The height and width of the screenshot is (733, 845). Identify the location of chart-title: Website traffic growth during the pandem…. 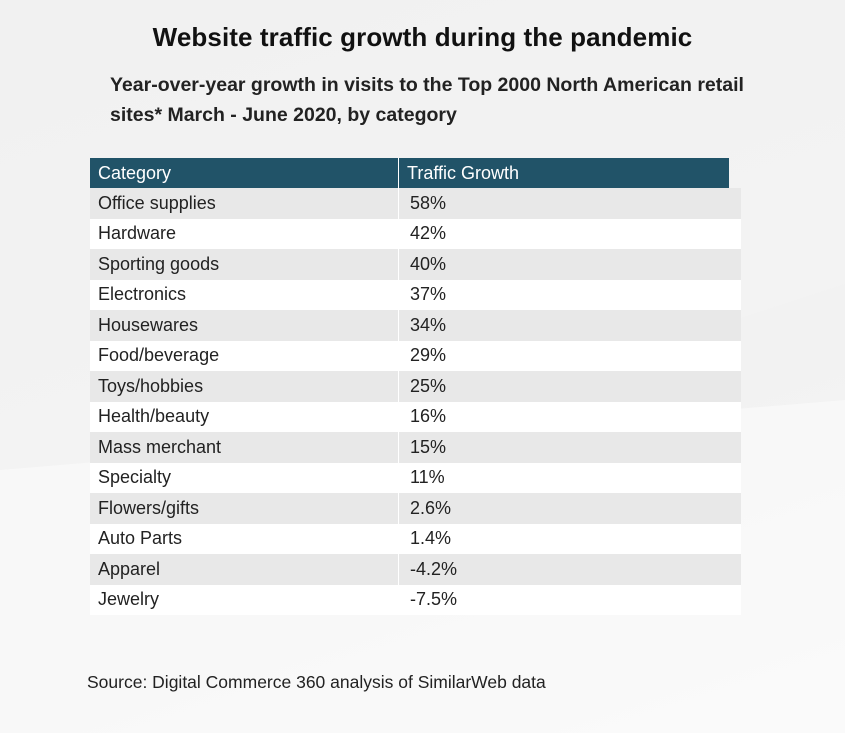
(422, 37).